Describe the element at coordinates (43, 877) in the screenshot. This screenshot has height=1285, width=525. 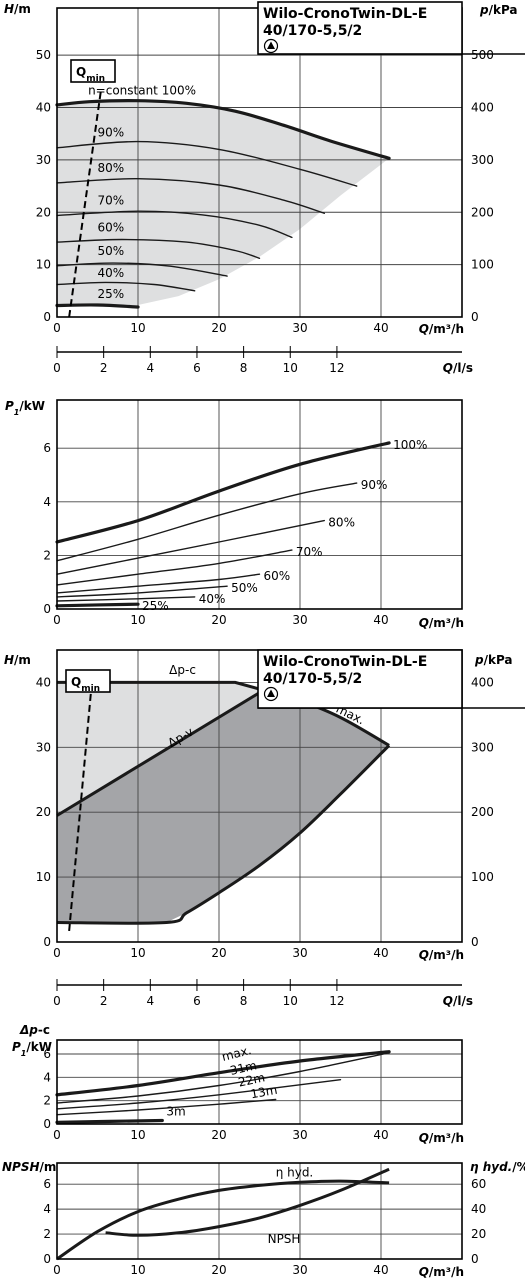
I see `hqc-y-tick: 10` at that location.